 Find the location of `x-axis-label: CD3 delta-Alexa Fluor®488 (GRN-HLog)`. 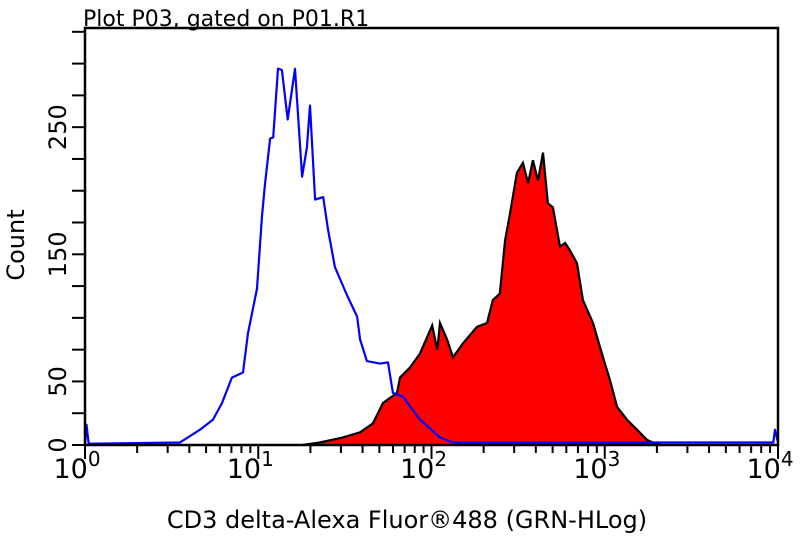

x-axis-label: CD3 delta-Alexa Fluor®488 (GRN-HLog) is located at coordinates (407, 520).